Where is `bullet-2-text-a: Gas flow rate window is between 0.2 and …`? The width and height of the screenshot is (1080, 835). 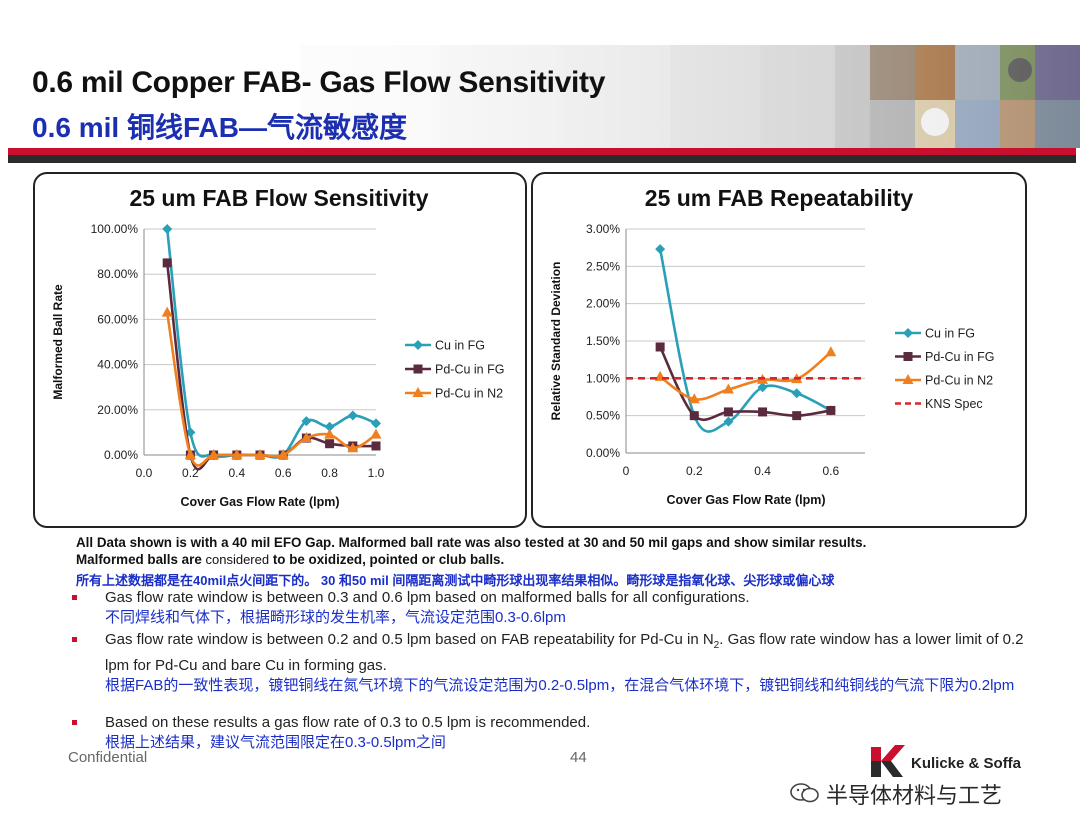 bullet-2-text-a: Gas flow rate window is between 0.2 and … is located at coordinates (409, 639).